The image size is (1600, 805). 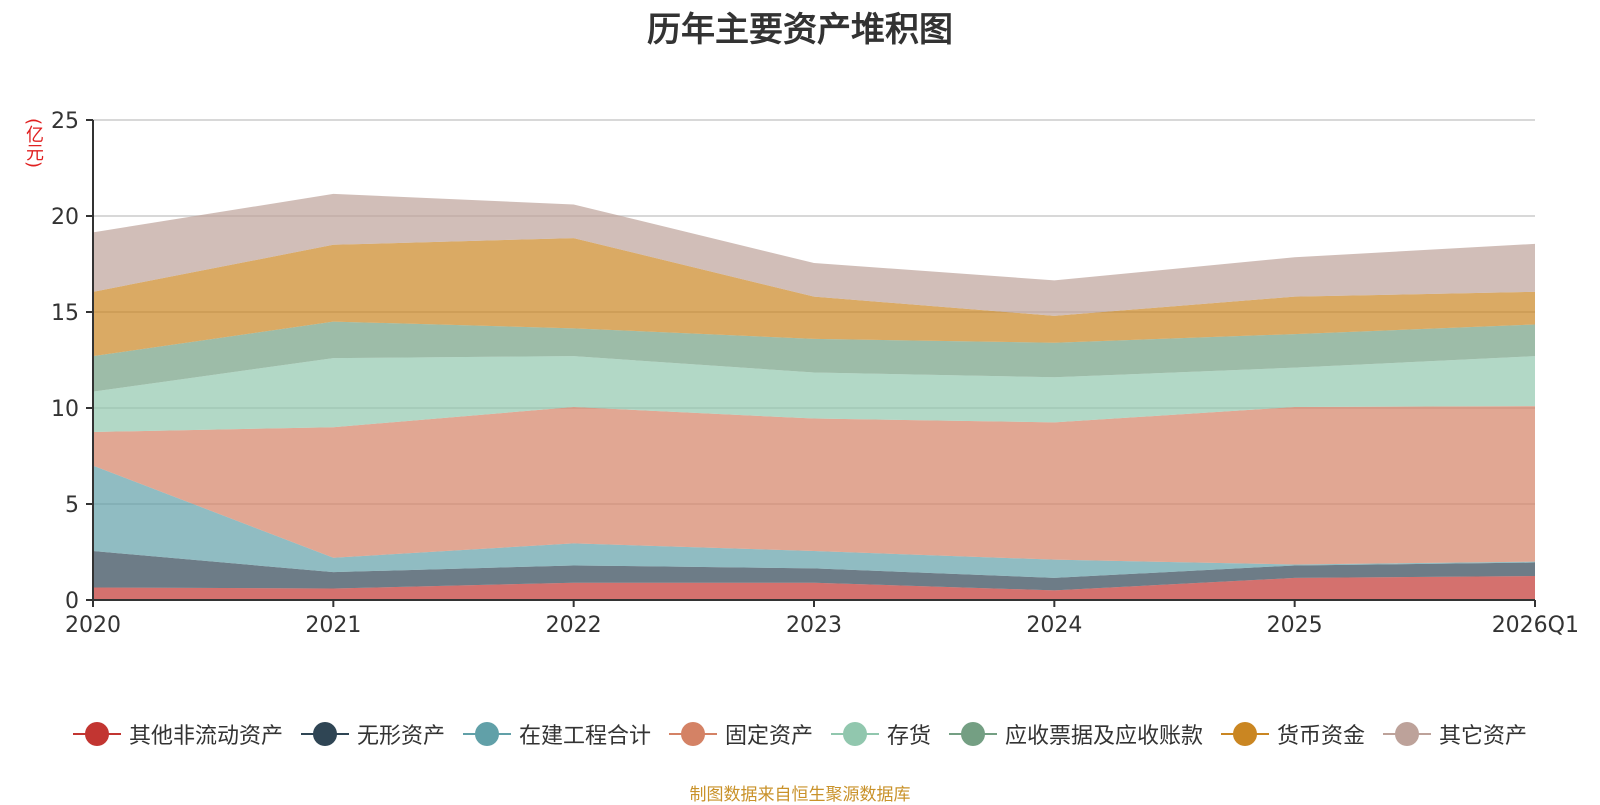 I want to click on legend-item-3: 固定资产, so click(x=740, y=734).